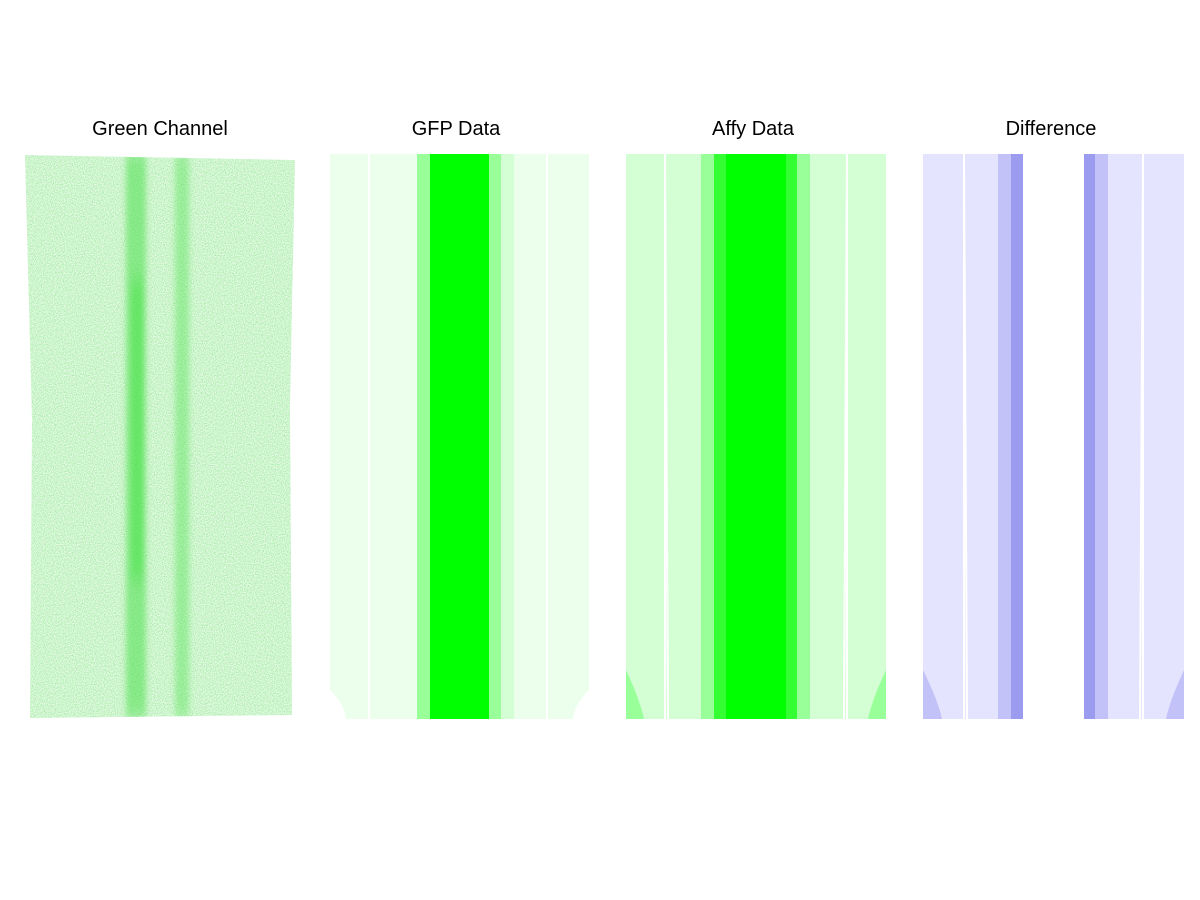 This screenshot has height=900, width=1200. What do you see at coordinates (753, 129) in the screenshot?
I see `panel-title-affy-data: Affy Data` at bounding box center [753, 129].